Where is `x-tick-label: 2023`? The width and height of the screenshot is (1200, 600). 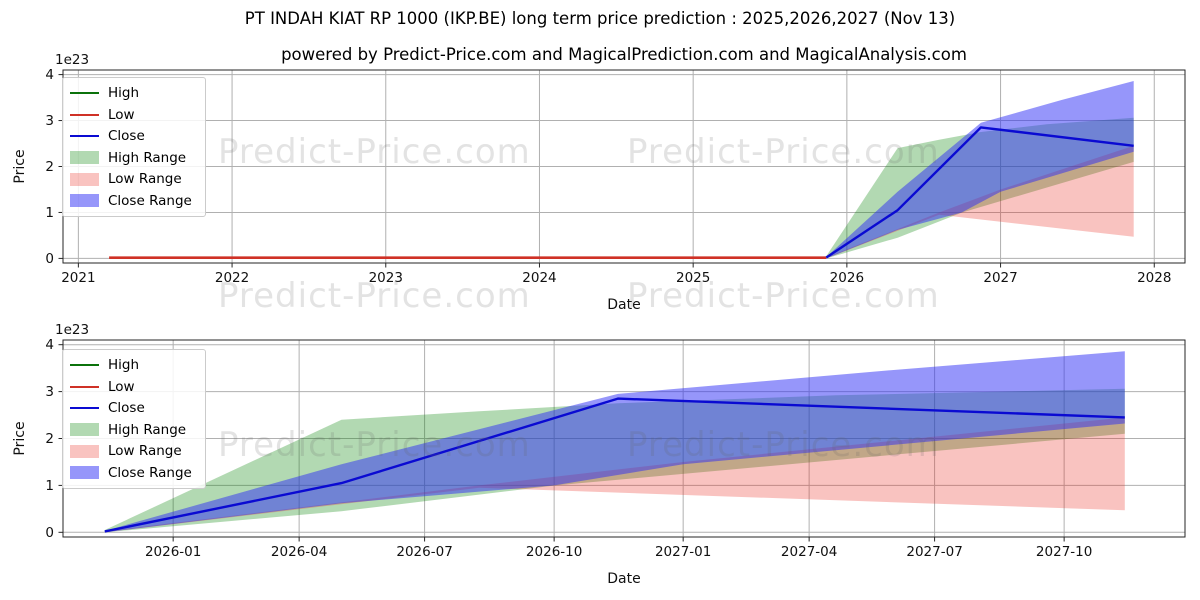
x-tick-label: 2023 is located at coordinates (386, 278).